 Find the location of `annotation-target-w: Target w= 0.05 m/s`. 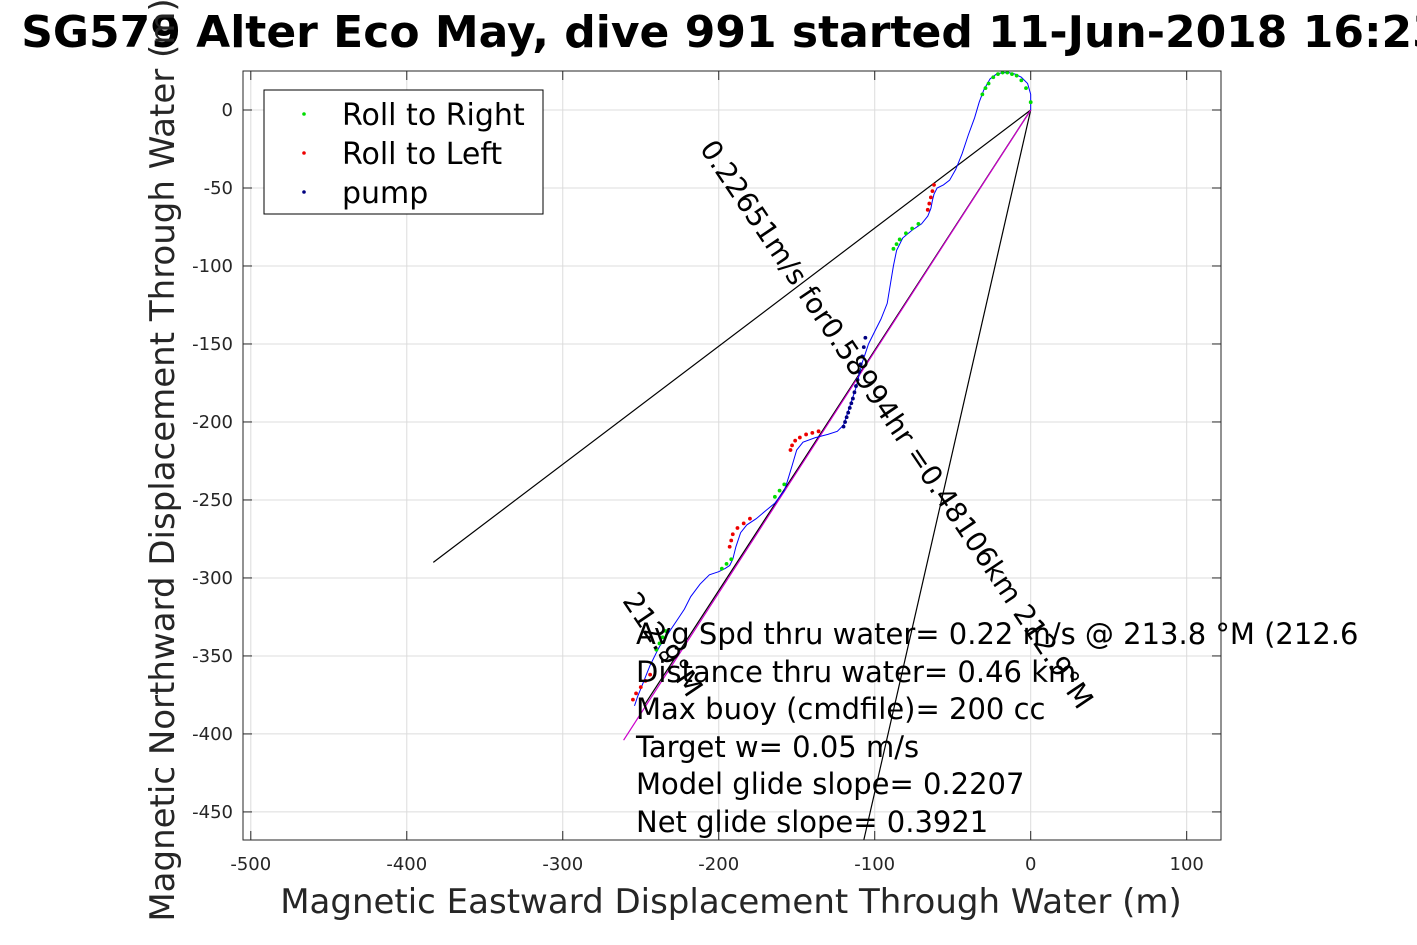

annotation-target-w: Target w= 0.05 m/s is located at coordinates (777, 747).